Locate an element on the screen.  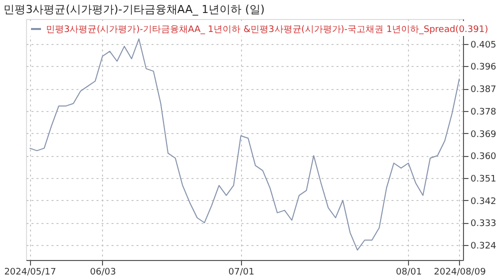
y-tick-label: 0.378 is located at coordinates (483, 112).